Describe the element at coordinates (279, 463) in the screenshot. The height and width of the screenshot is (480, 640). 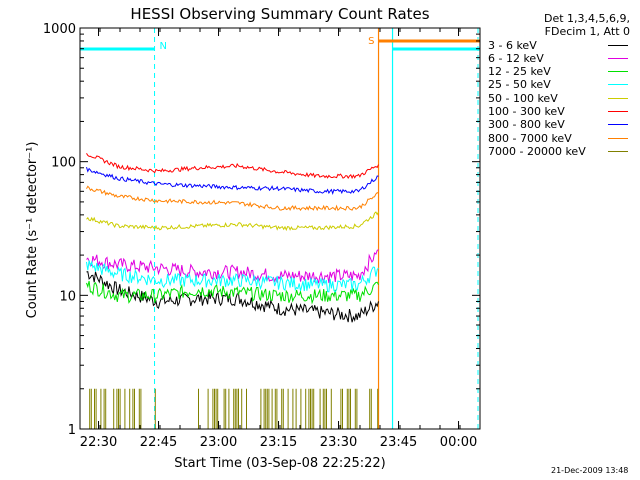
I see `x-axis-label: Start Time (03-Sep-08 22:25:22)` at that location.